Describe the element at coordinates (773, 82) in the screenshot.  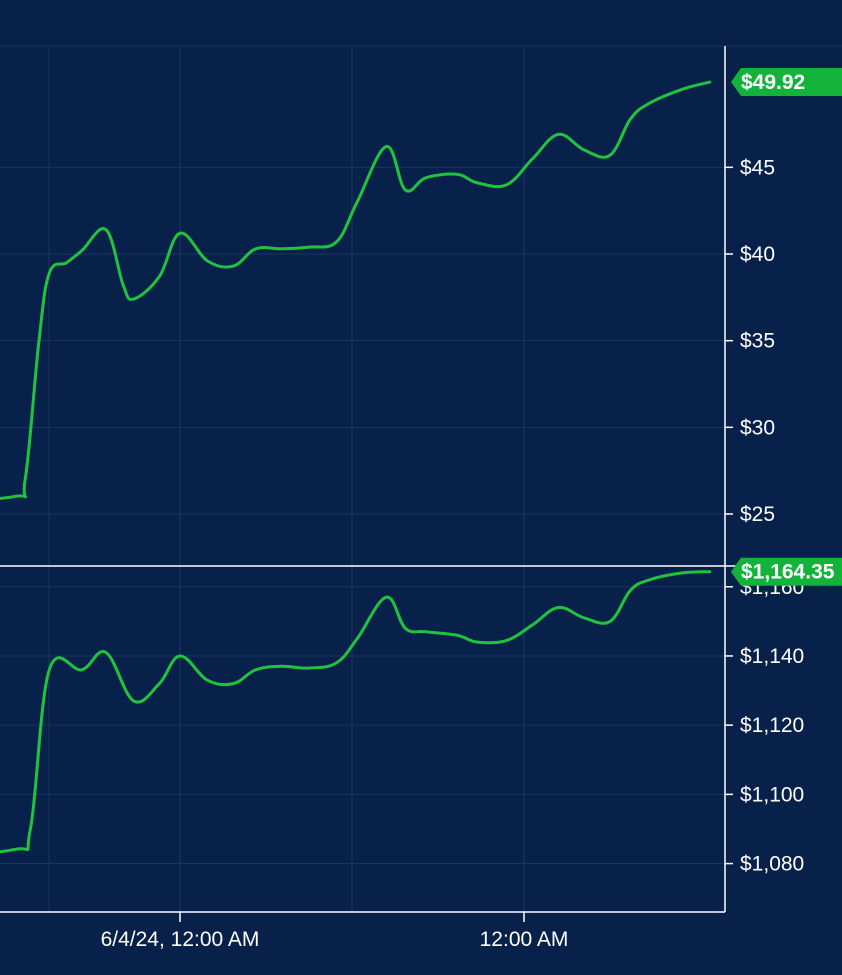
I see `last-value-label: $49.92` at that location.